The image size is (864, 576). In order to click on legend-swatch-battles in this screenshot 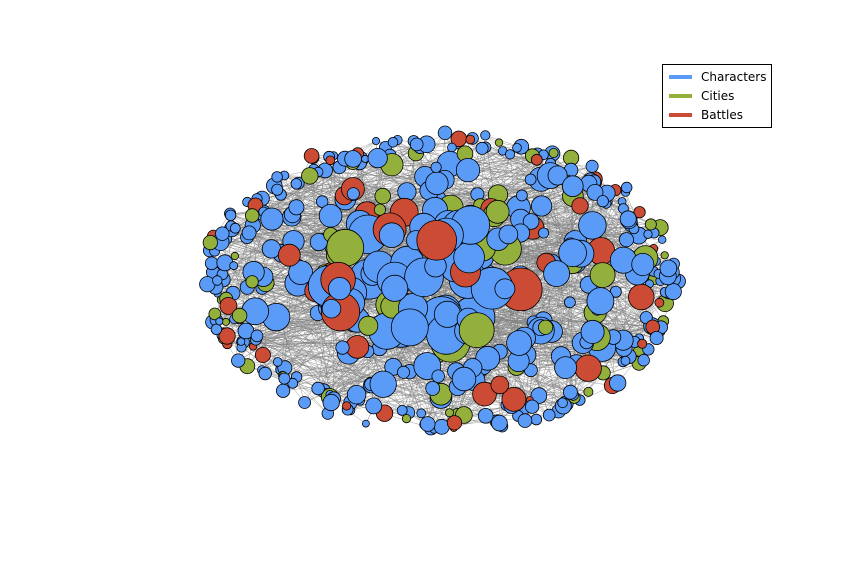, I will do `click(680, 114)`.